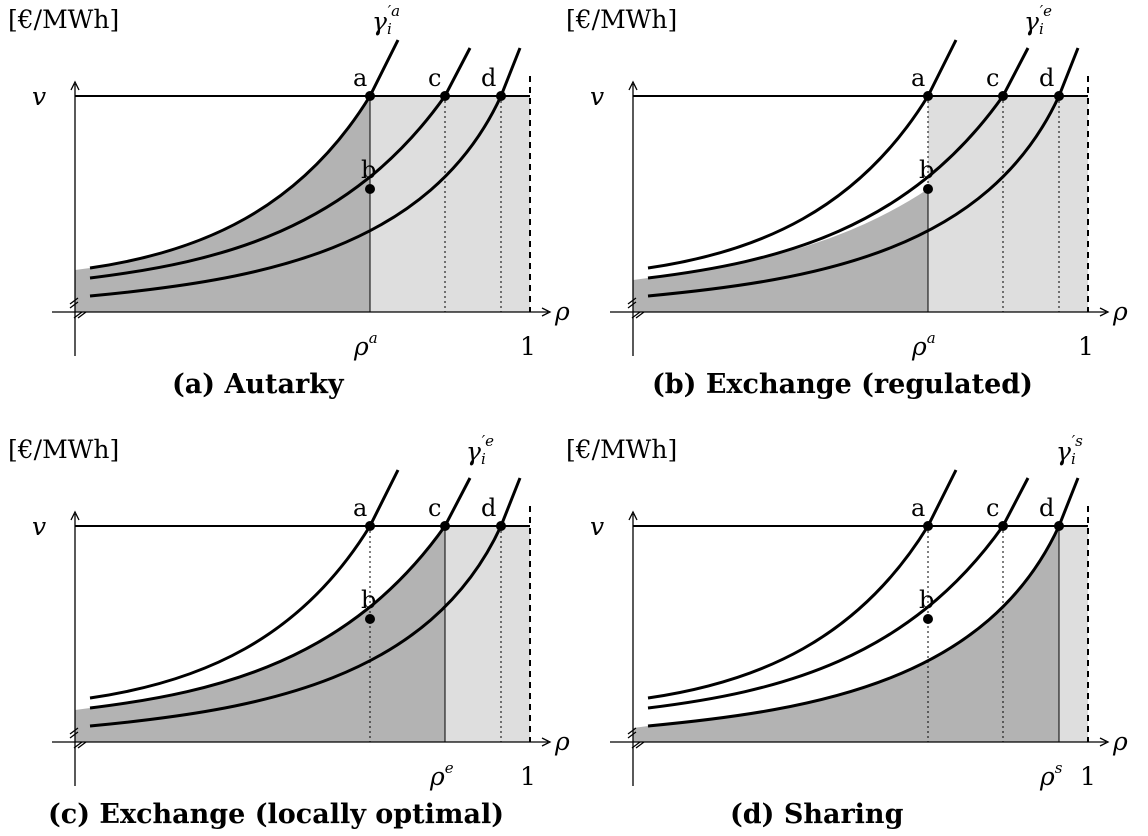 The image size is (1148, 836). Describe the element at coordinates (817, 814) in the screenshot. I see `caption-d: (d) Sharing` at that location.